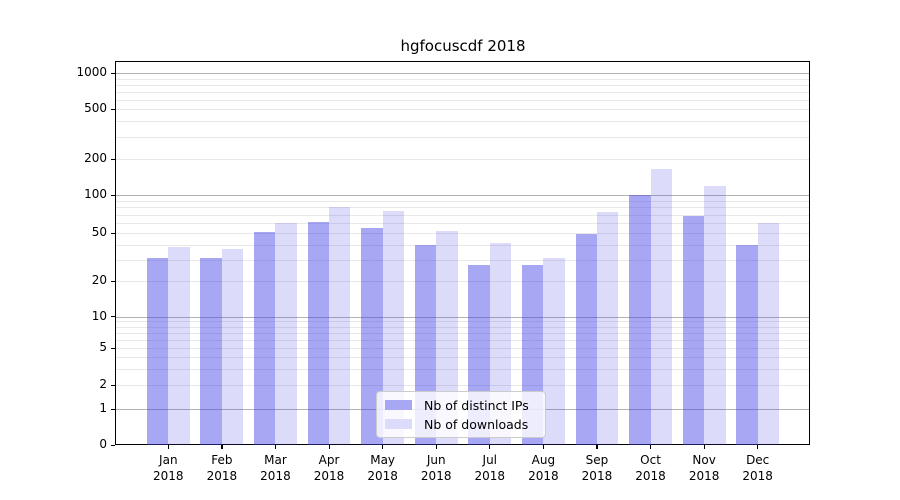 This screenshot has width=900, height=500. I want to click on x-tick-label: Nov 2018, so click(704, 468).